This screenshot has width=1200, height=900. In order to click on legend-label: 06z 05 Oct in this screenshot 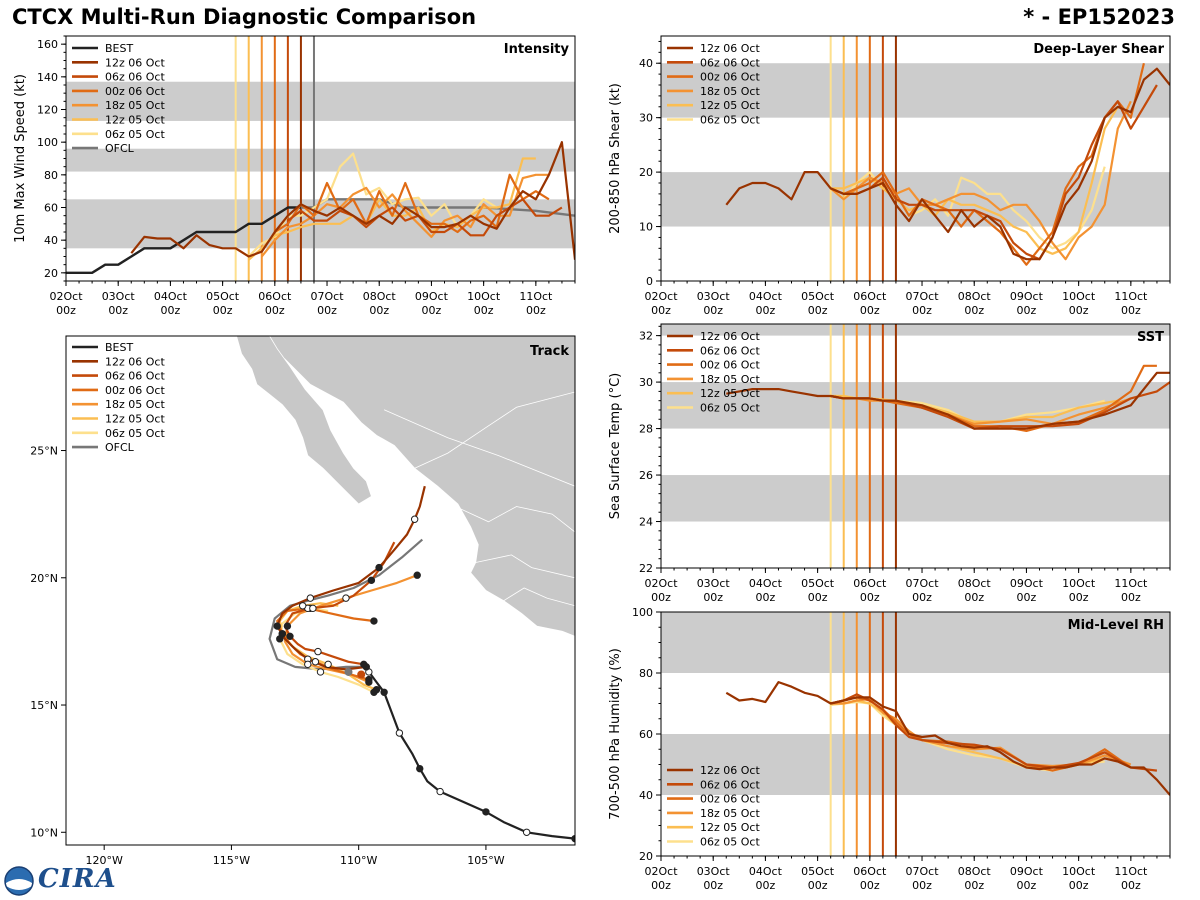, I will do `click(730, 120)`.